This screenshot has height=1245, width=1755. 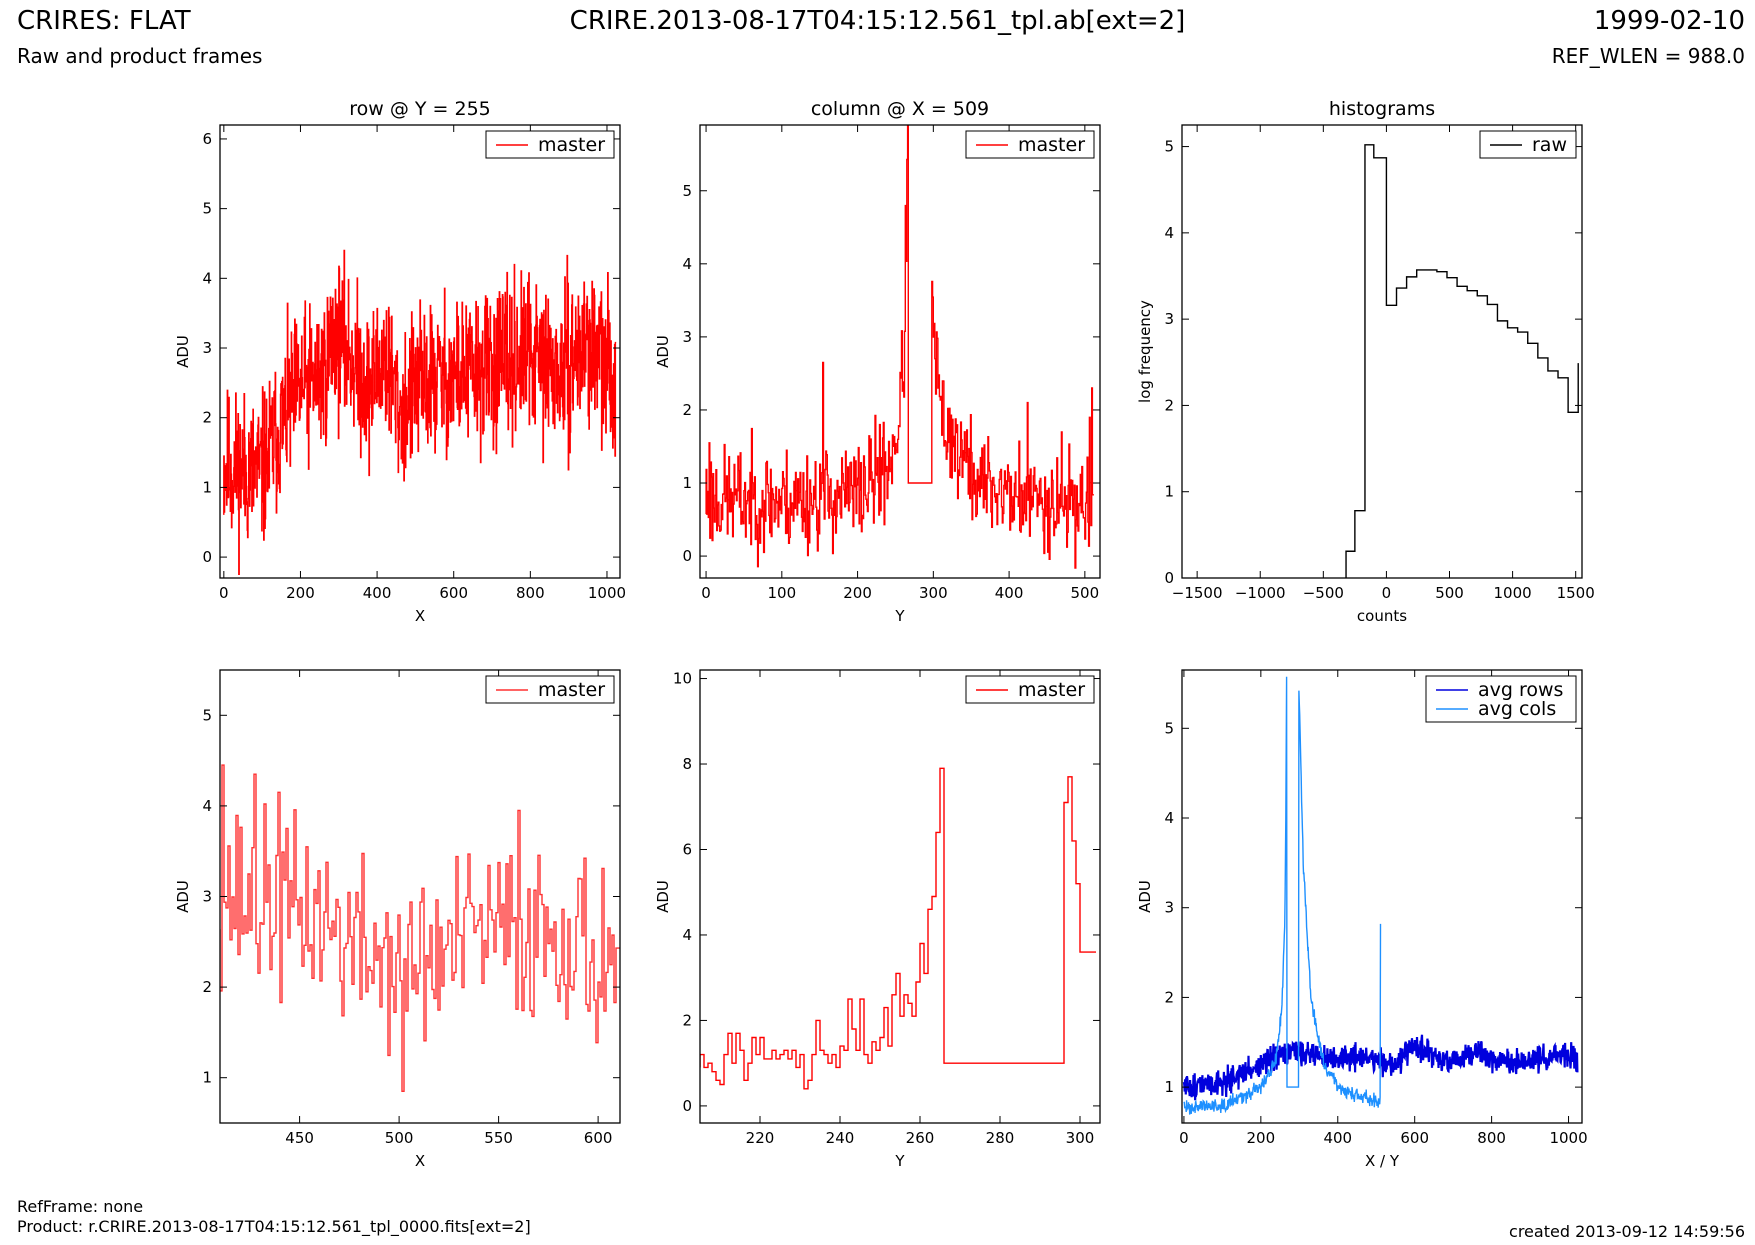 I want to click on x-tick-label: 550, so click(x=498, y=1138).